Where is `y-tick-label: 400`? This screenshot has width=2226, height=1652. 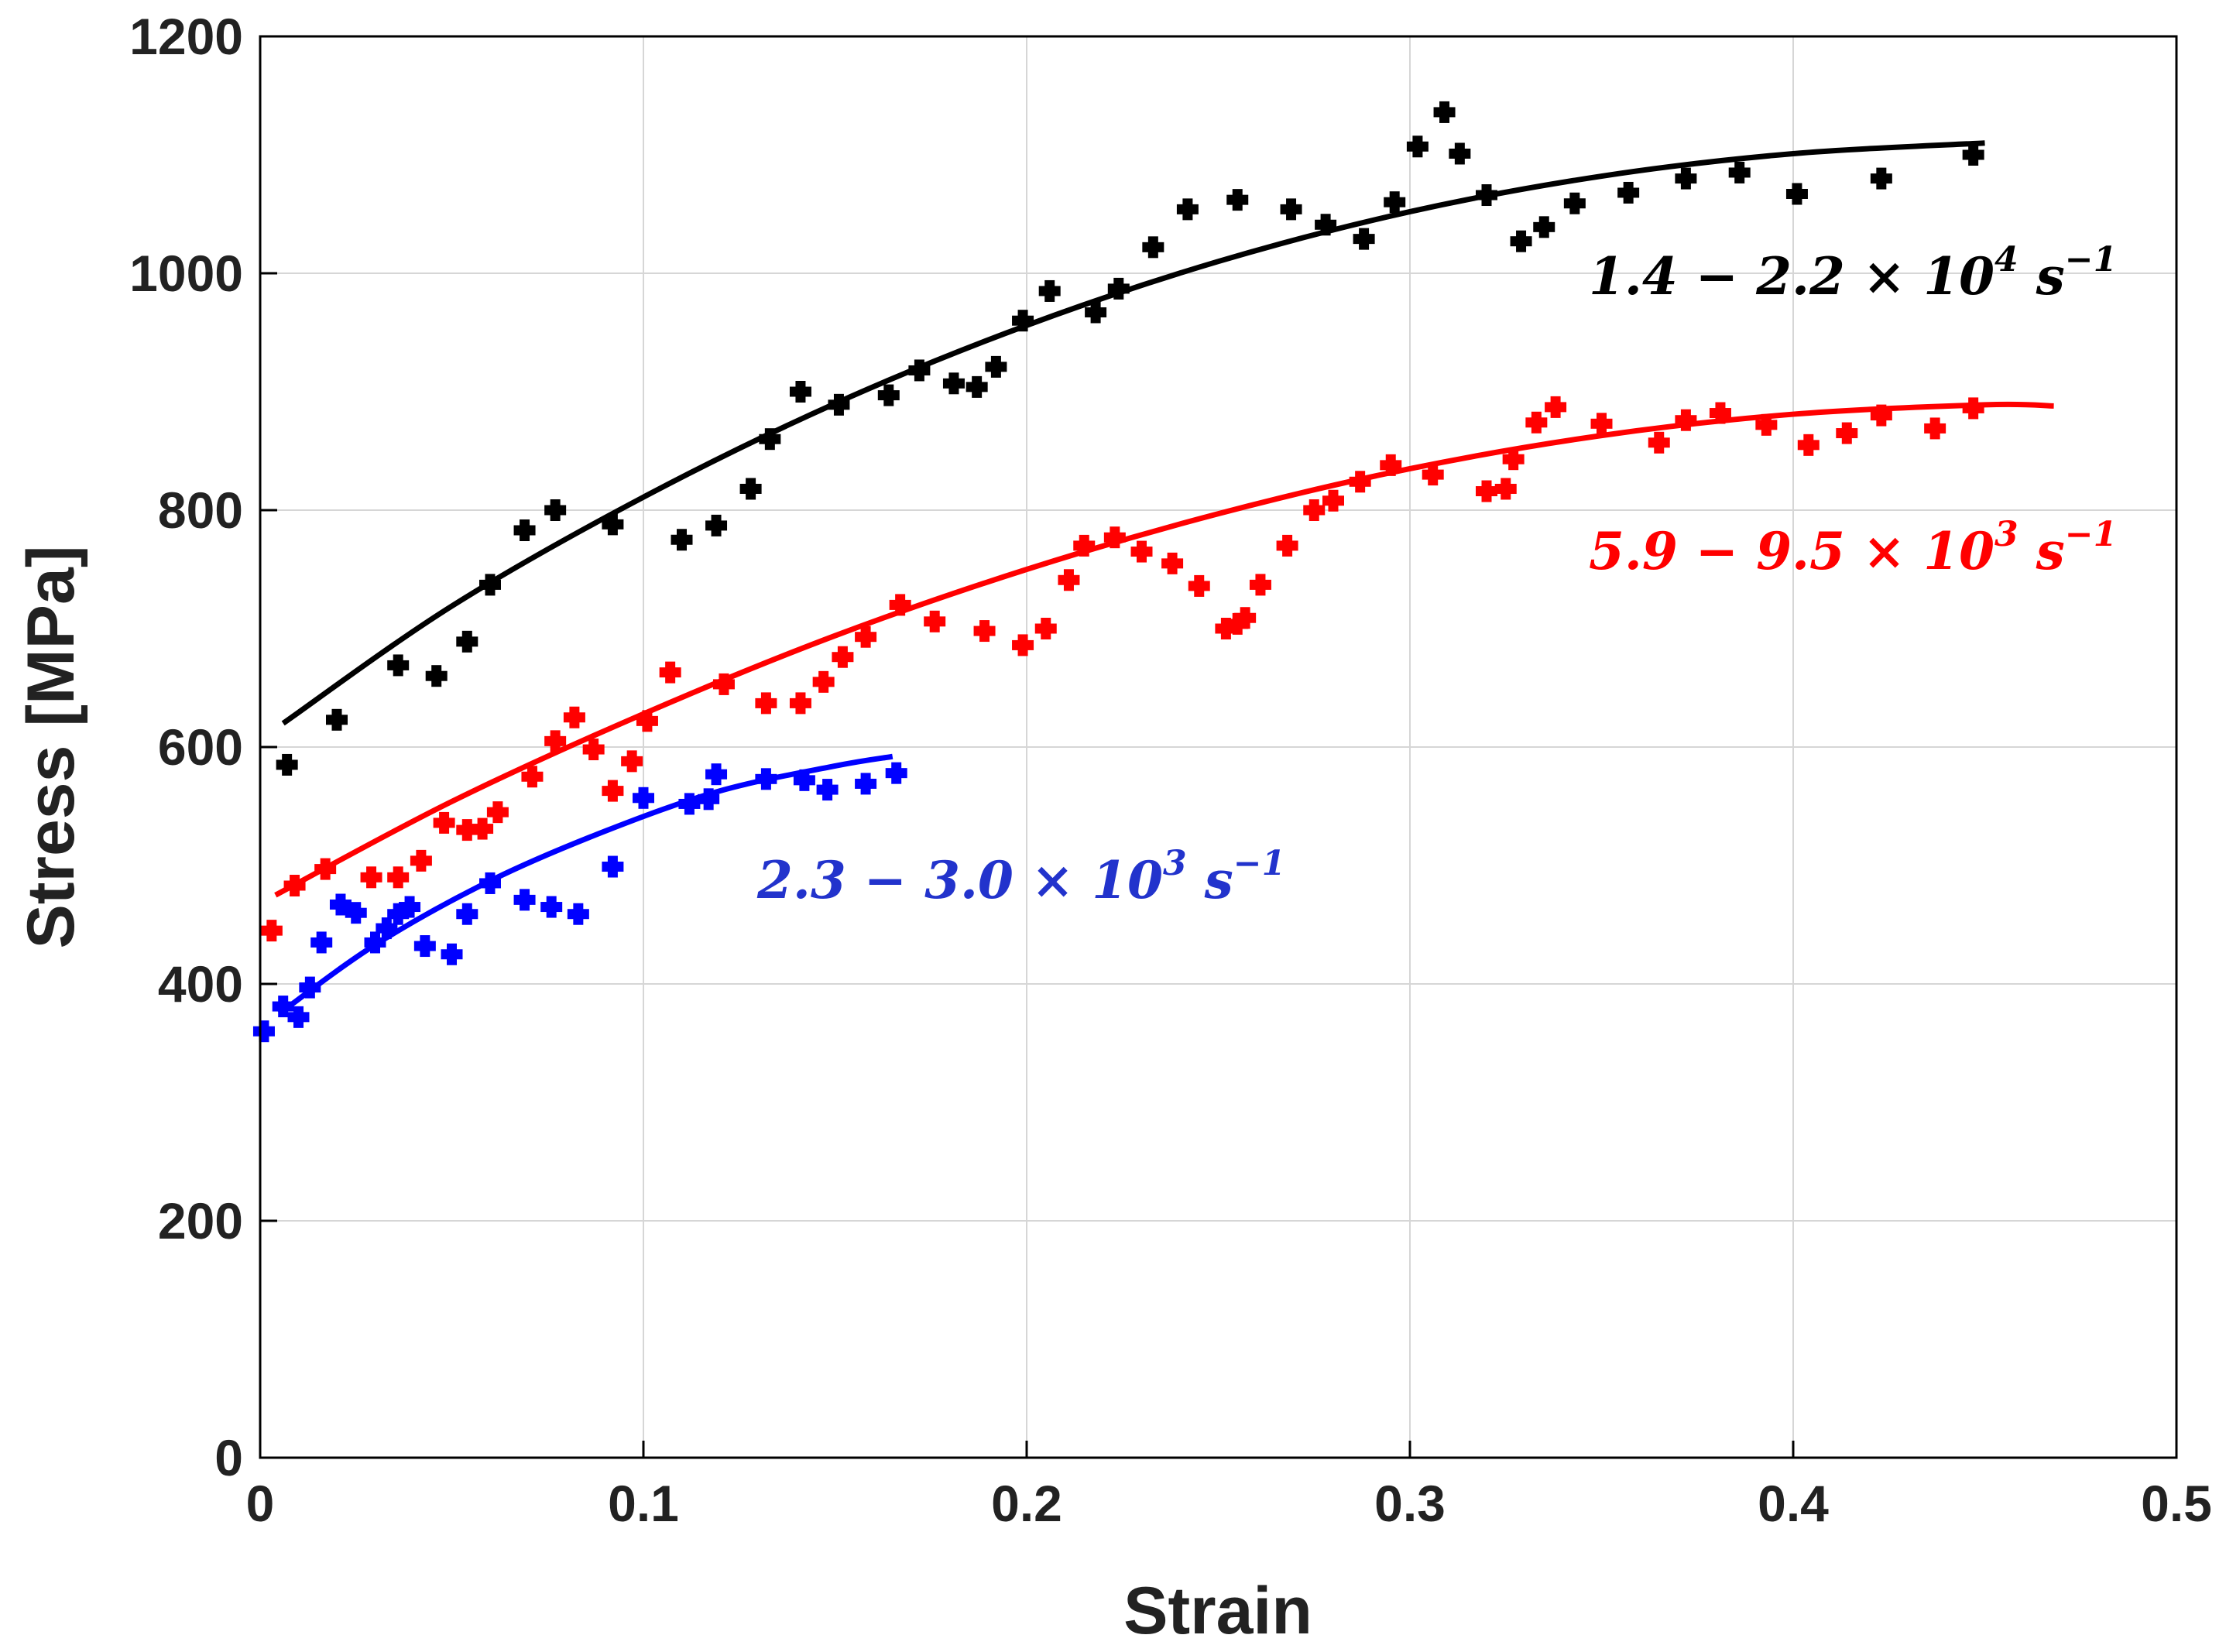 y-tick-label: 400 is located at coordinates (201, 984).